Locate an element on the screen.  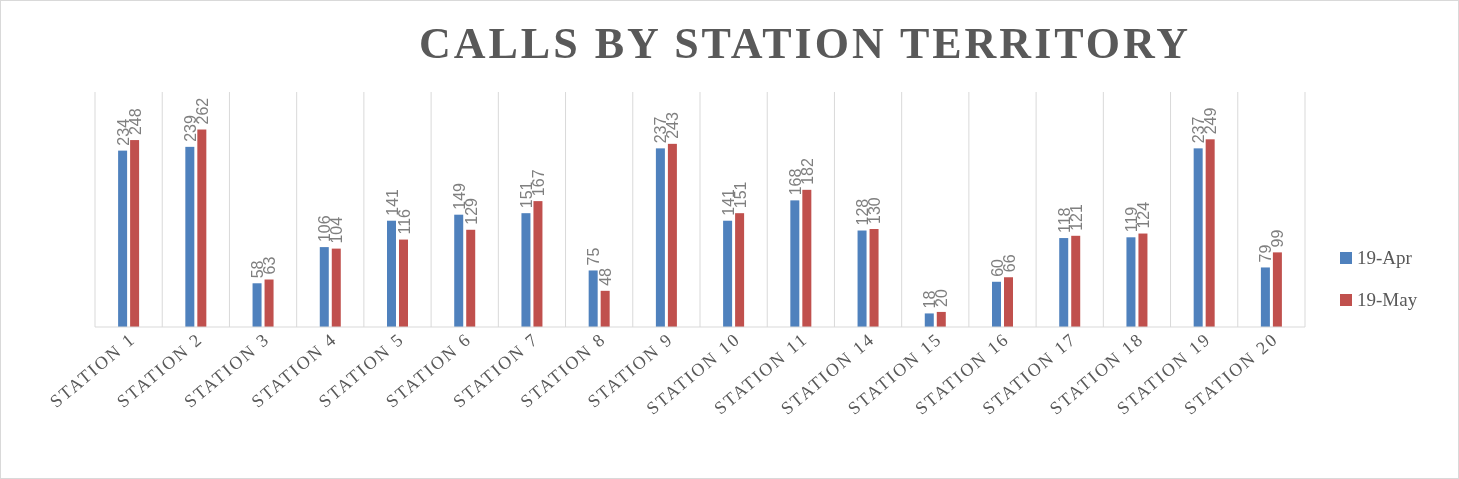
legend-label: 19-Apr is located at coordinates (1385, 257).